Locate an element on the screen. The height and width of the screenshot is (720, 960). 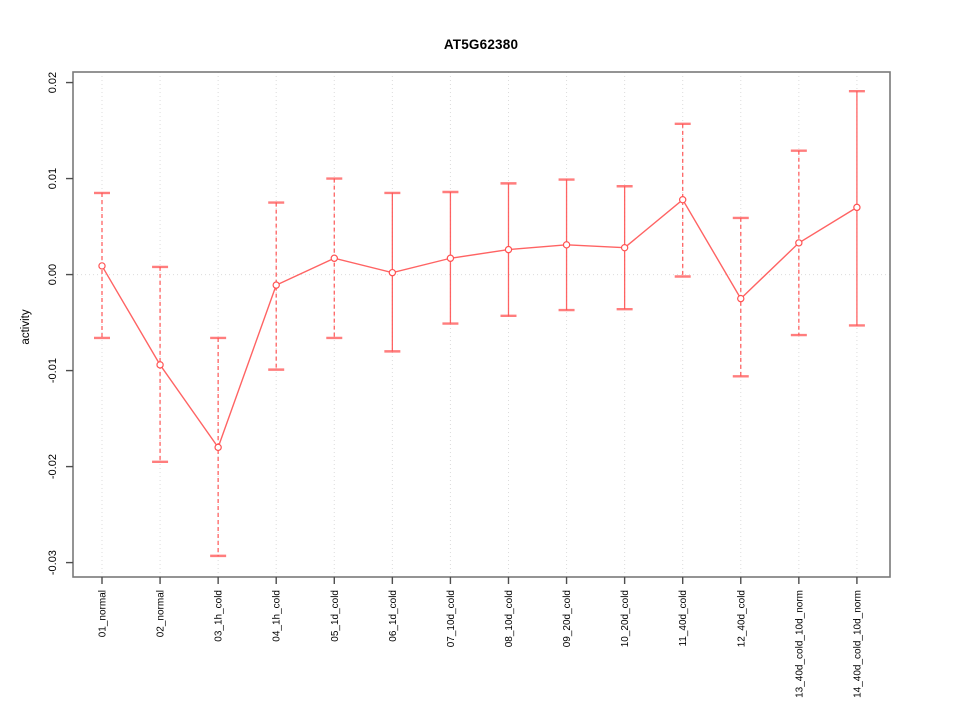
x-tick-label: 02_normal is located at coordinates (161, 613).